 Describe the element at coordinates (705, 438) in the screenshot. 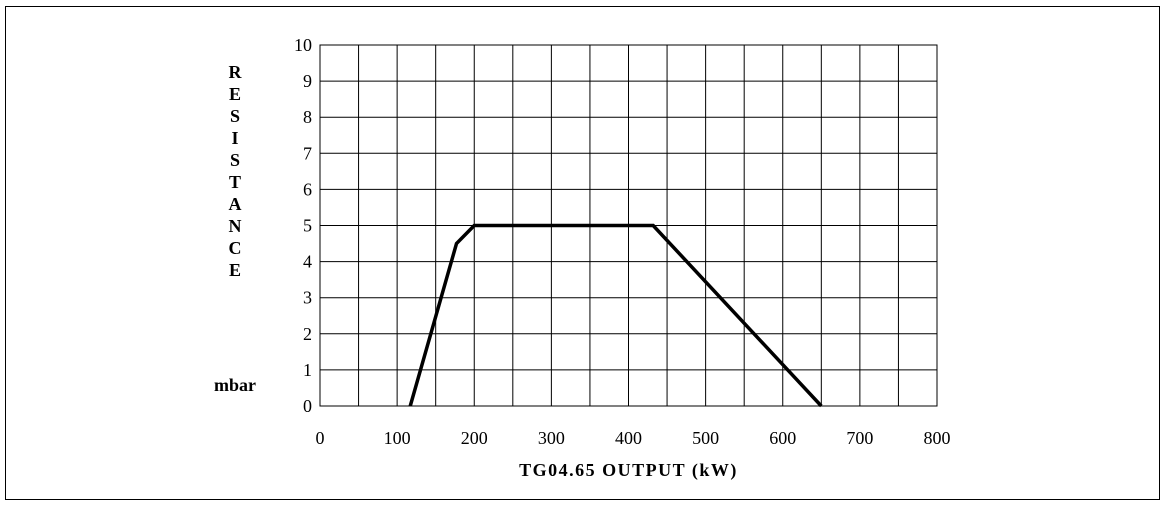

I see `x-tick-label: 500` at that location.